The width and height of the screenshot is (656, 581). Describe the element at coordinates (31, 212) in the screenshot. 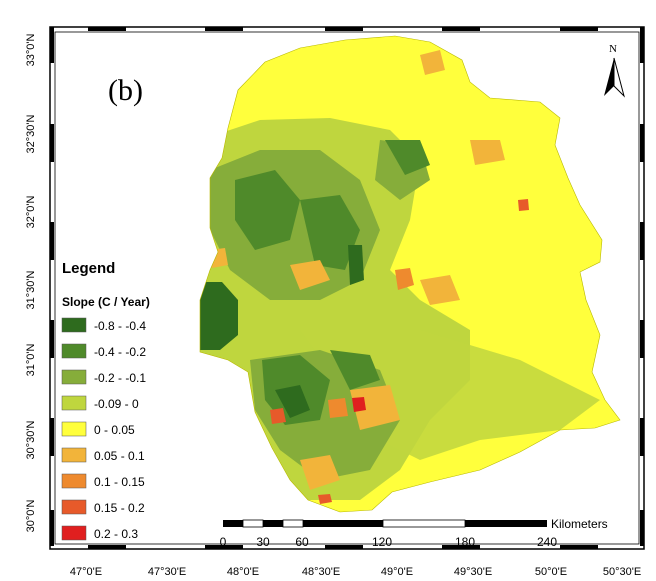

I see `lat-label: 32°0'N` at that location.